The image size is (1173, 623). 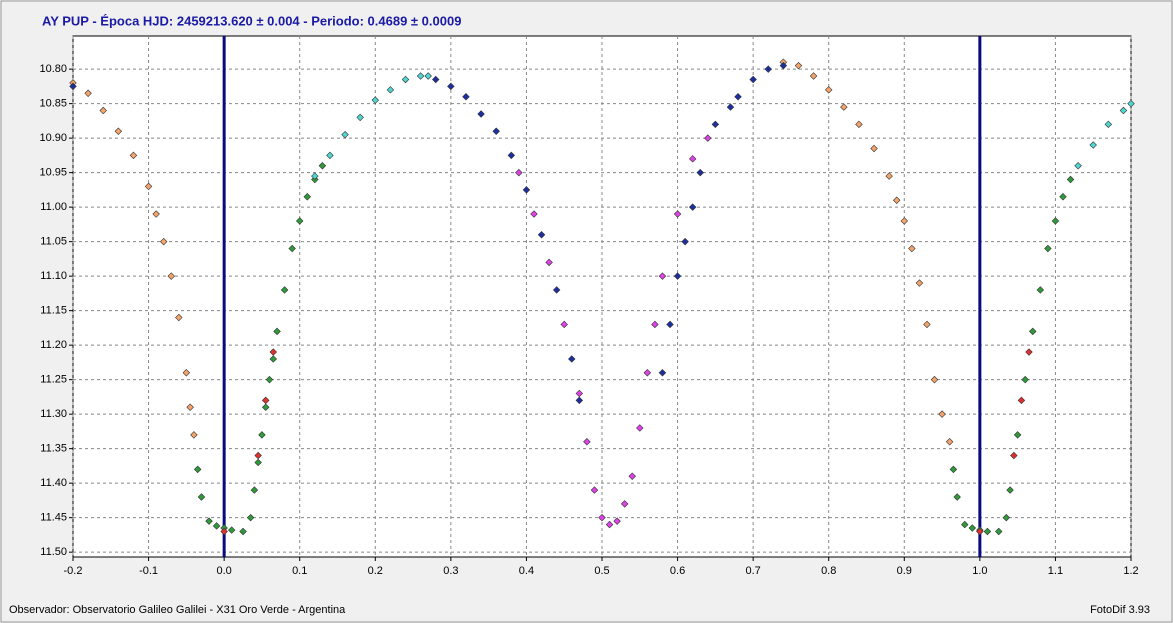 What do you see at coordinates (904, 571) in the screenshot?
I see `x-tick-label: 0.9` at bounding box center [904, 571].